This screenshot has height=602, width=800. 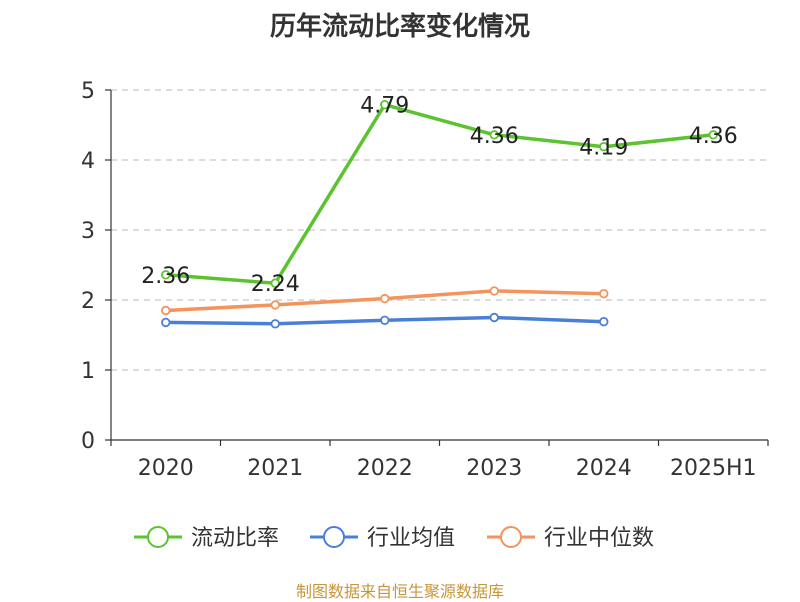 I want to click on data-label-0-1: 2.24, so click(x=275, y=284).